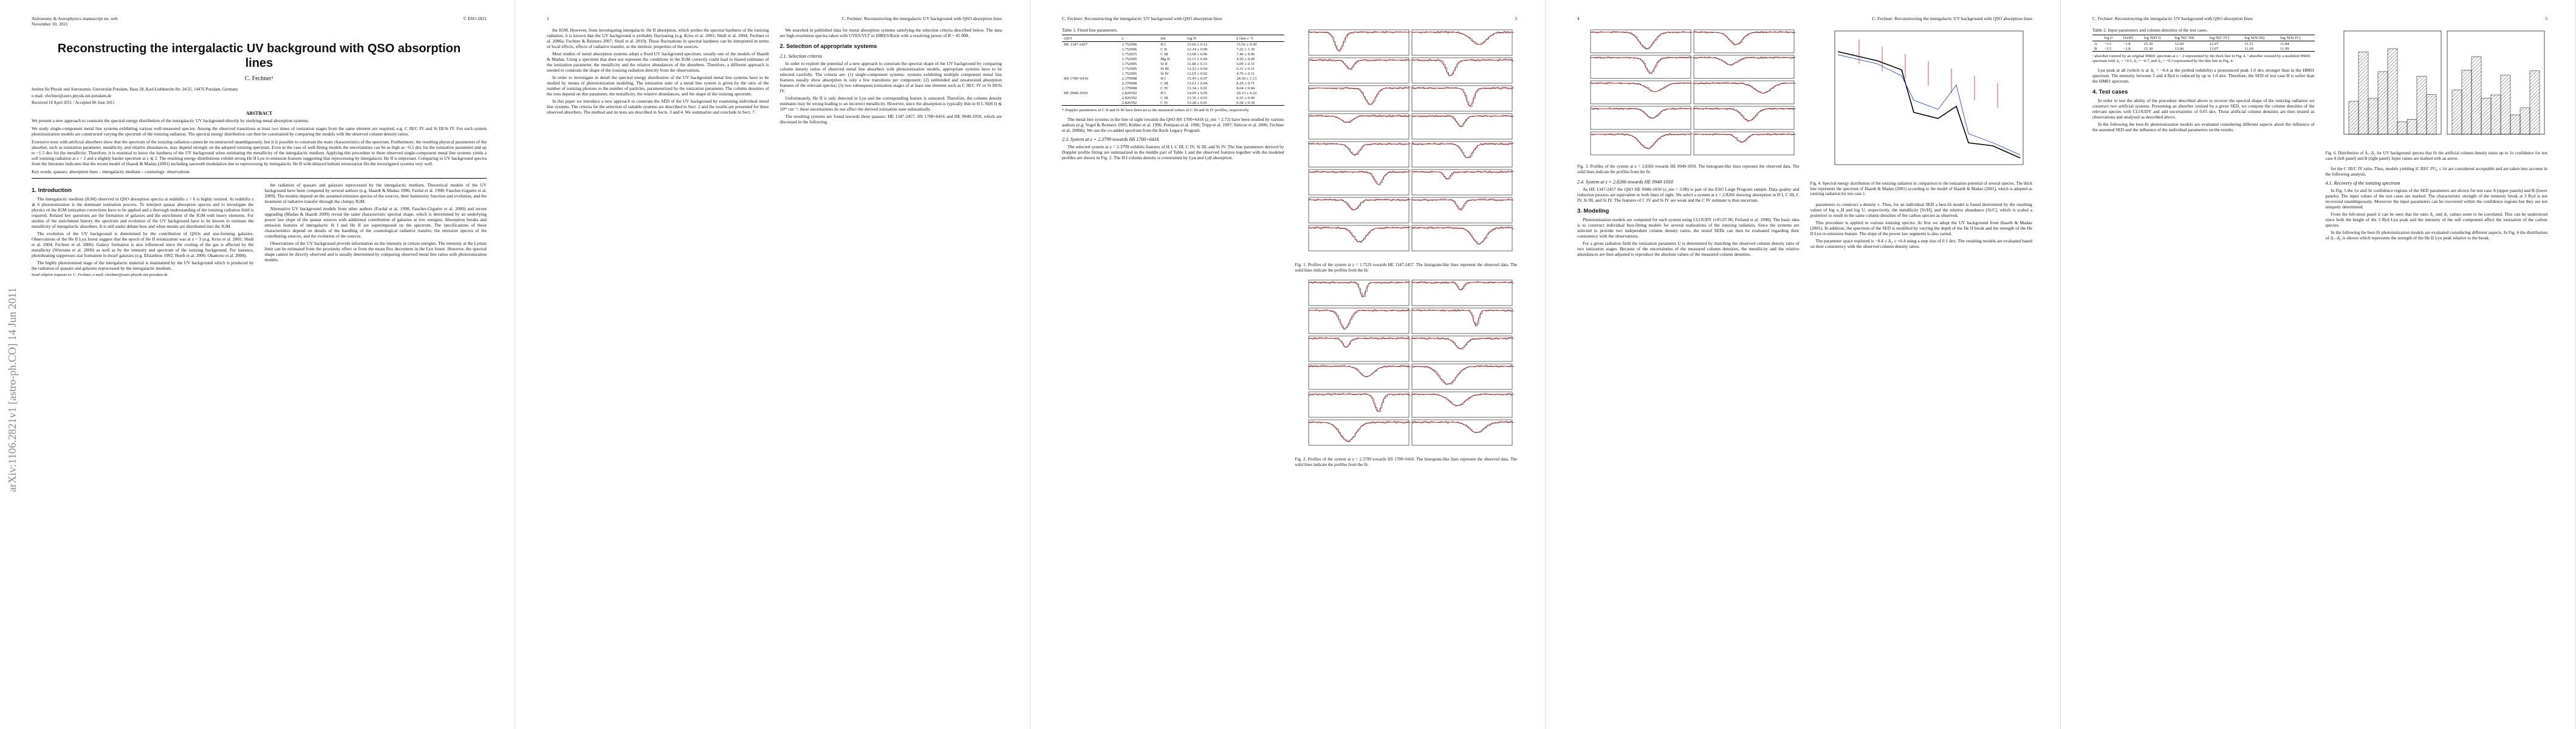 This screenshot has width=2576, height=729. Describe the element at coordinates (1163, 78) in the screenshot. I see `table-cell: H I` at that location.